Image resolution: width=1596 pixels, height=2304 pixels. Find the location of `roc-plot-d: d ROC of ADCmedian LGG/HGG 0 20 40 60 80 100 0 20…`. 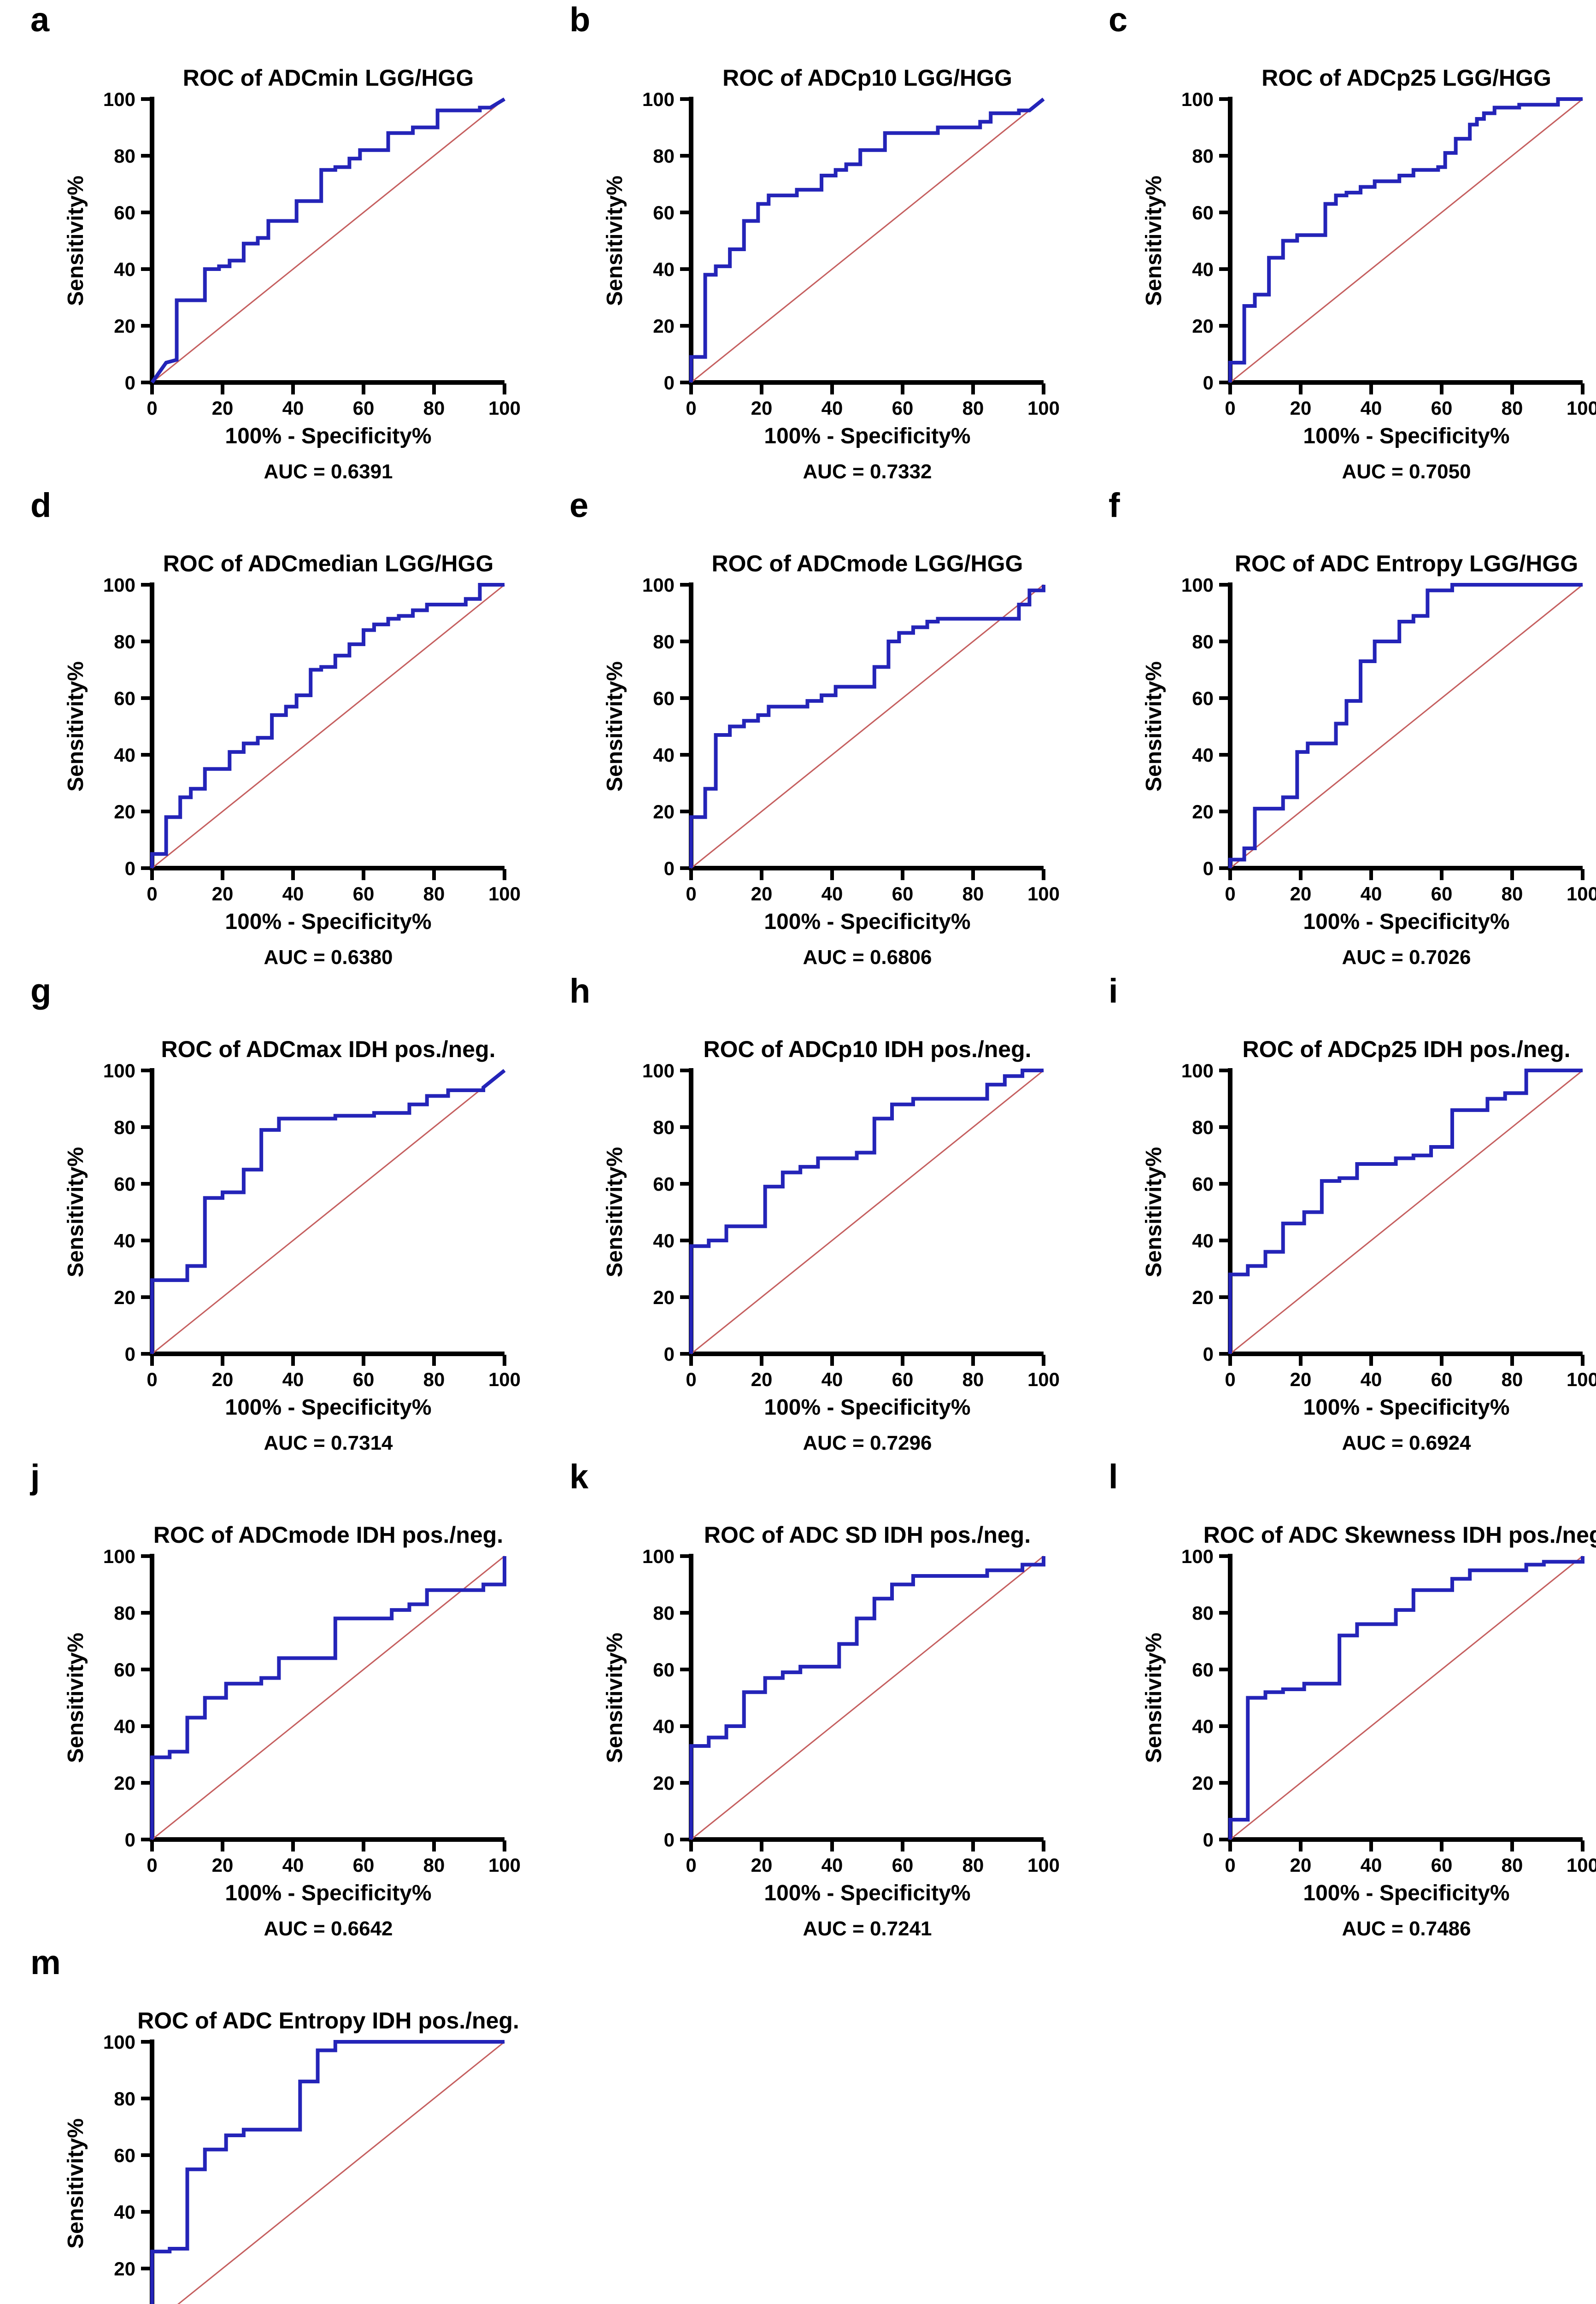

roc-plot-d: d ROC of ADCmedian LGG/HGG 0 20 40 60 80 100 0 20… is located at coordinates (275, 727).